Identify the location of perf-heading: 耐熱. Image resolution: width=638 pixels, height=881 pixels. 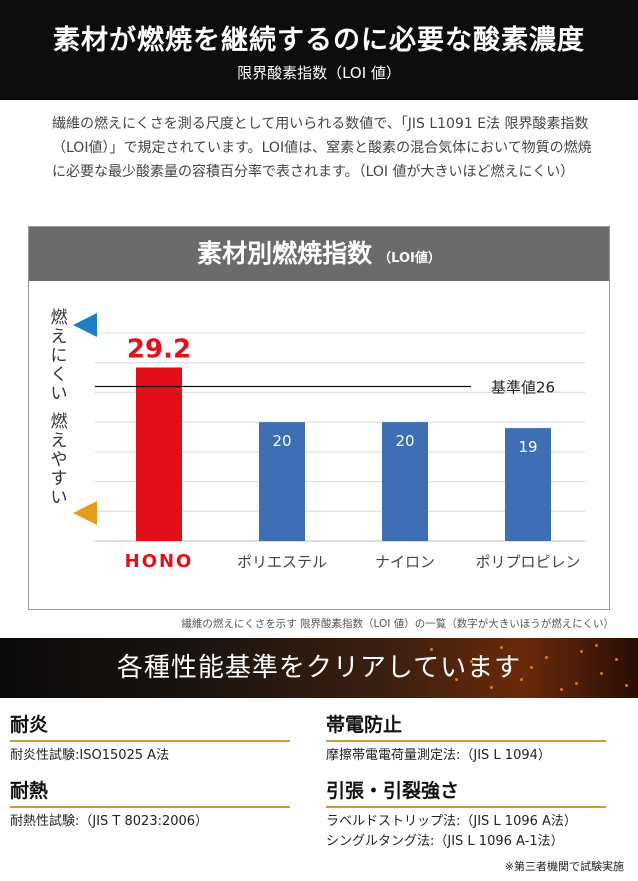
(150, 793).